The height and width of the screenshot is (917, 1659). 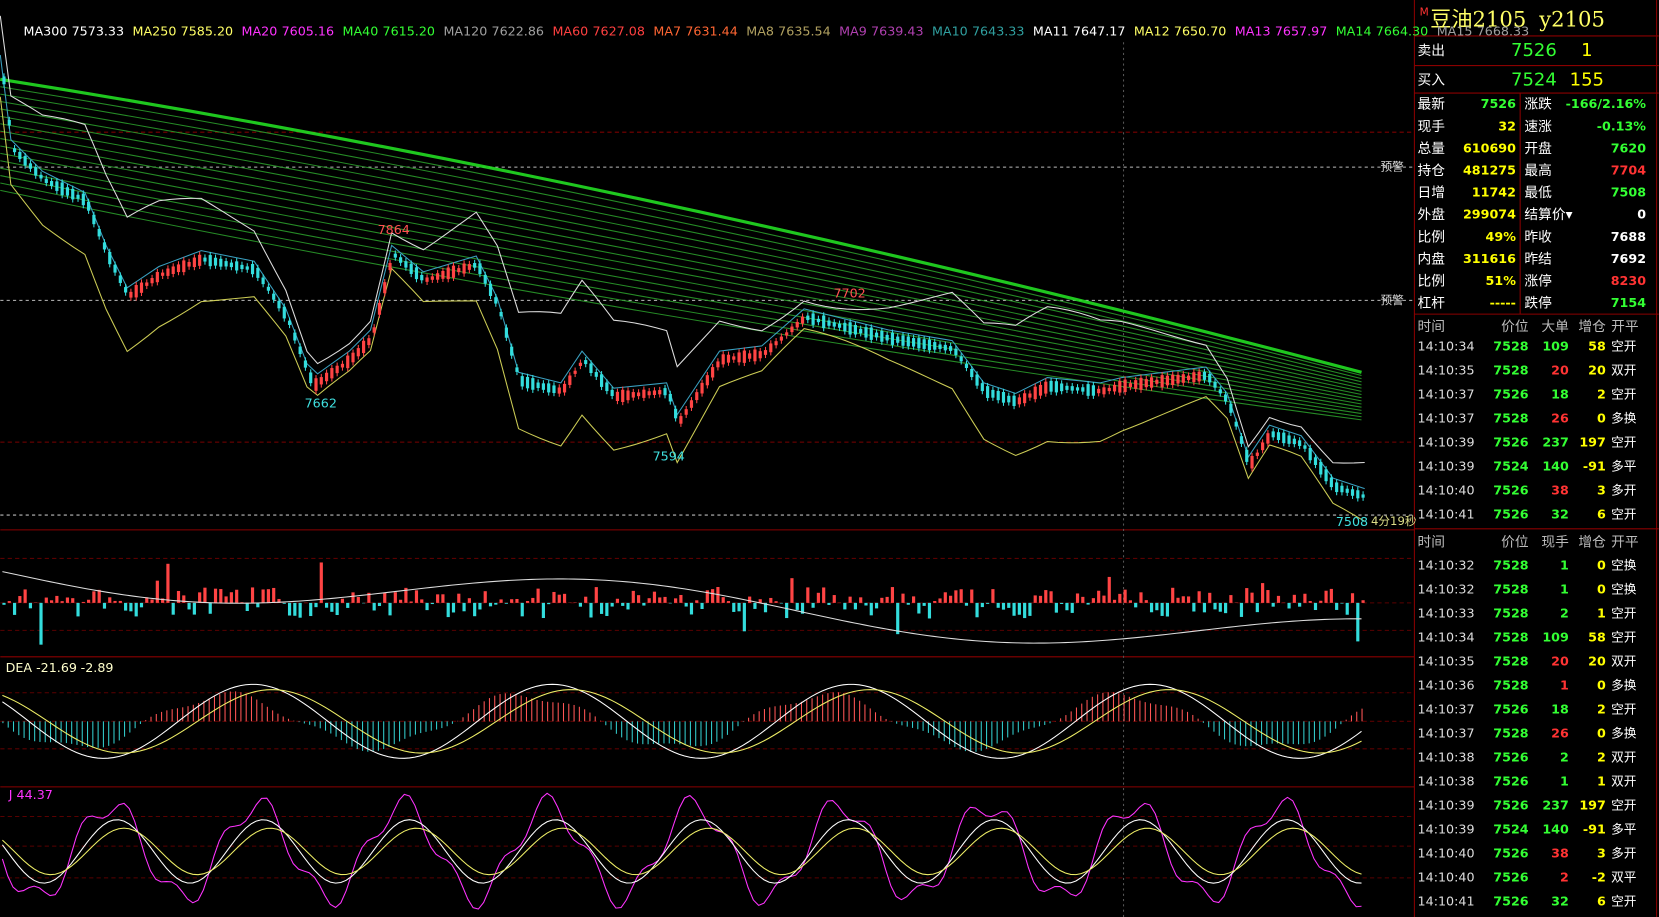 What do you see at coordinates (1507, 125) in the screenshot?
I see `stat-value: 32` at bounding box center [1507, 125].